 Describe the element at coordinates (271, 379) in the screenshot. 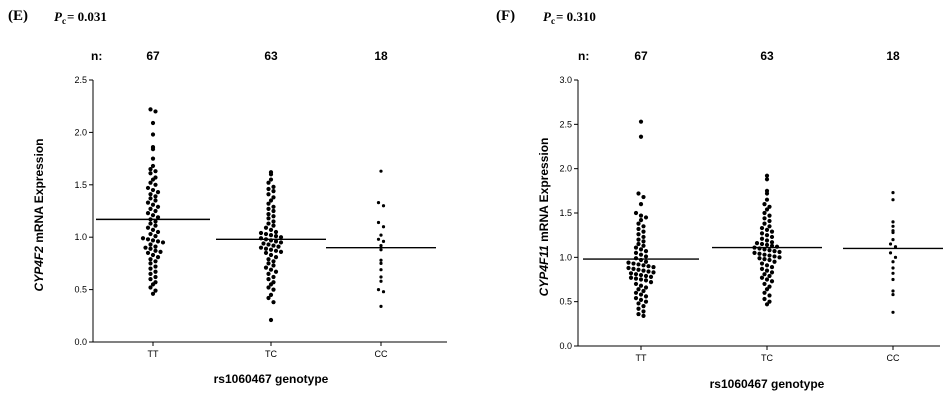

I see `panel-e-x-axis-title: rs1060467 genotype` at that location.